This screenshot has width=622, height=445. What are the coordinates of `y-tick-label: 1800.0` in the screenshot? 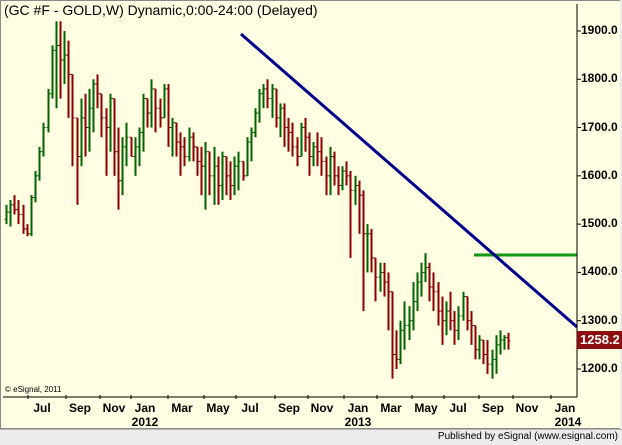 It's located at (599, 78).